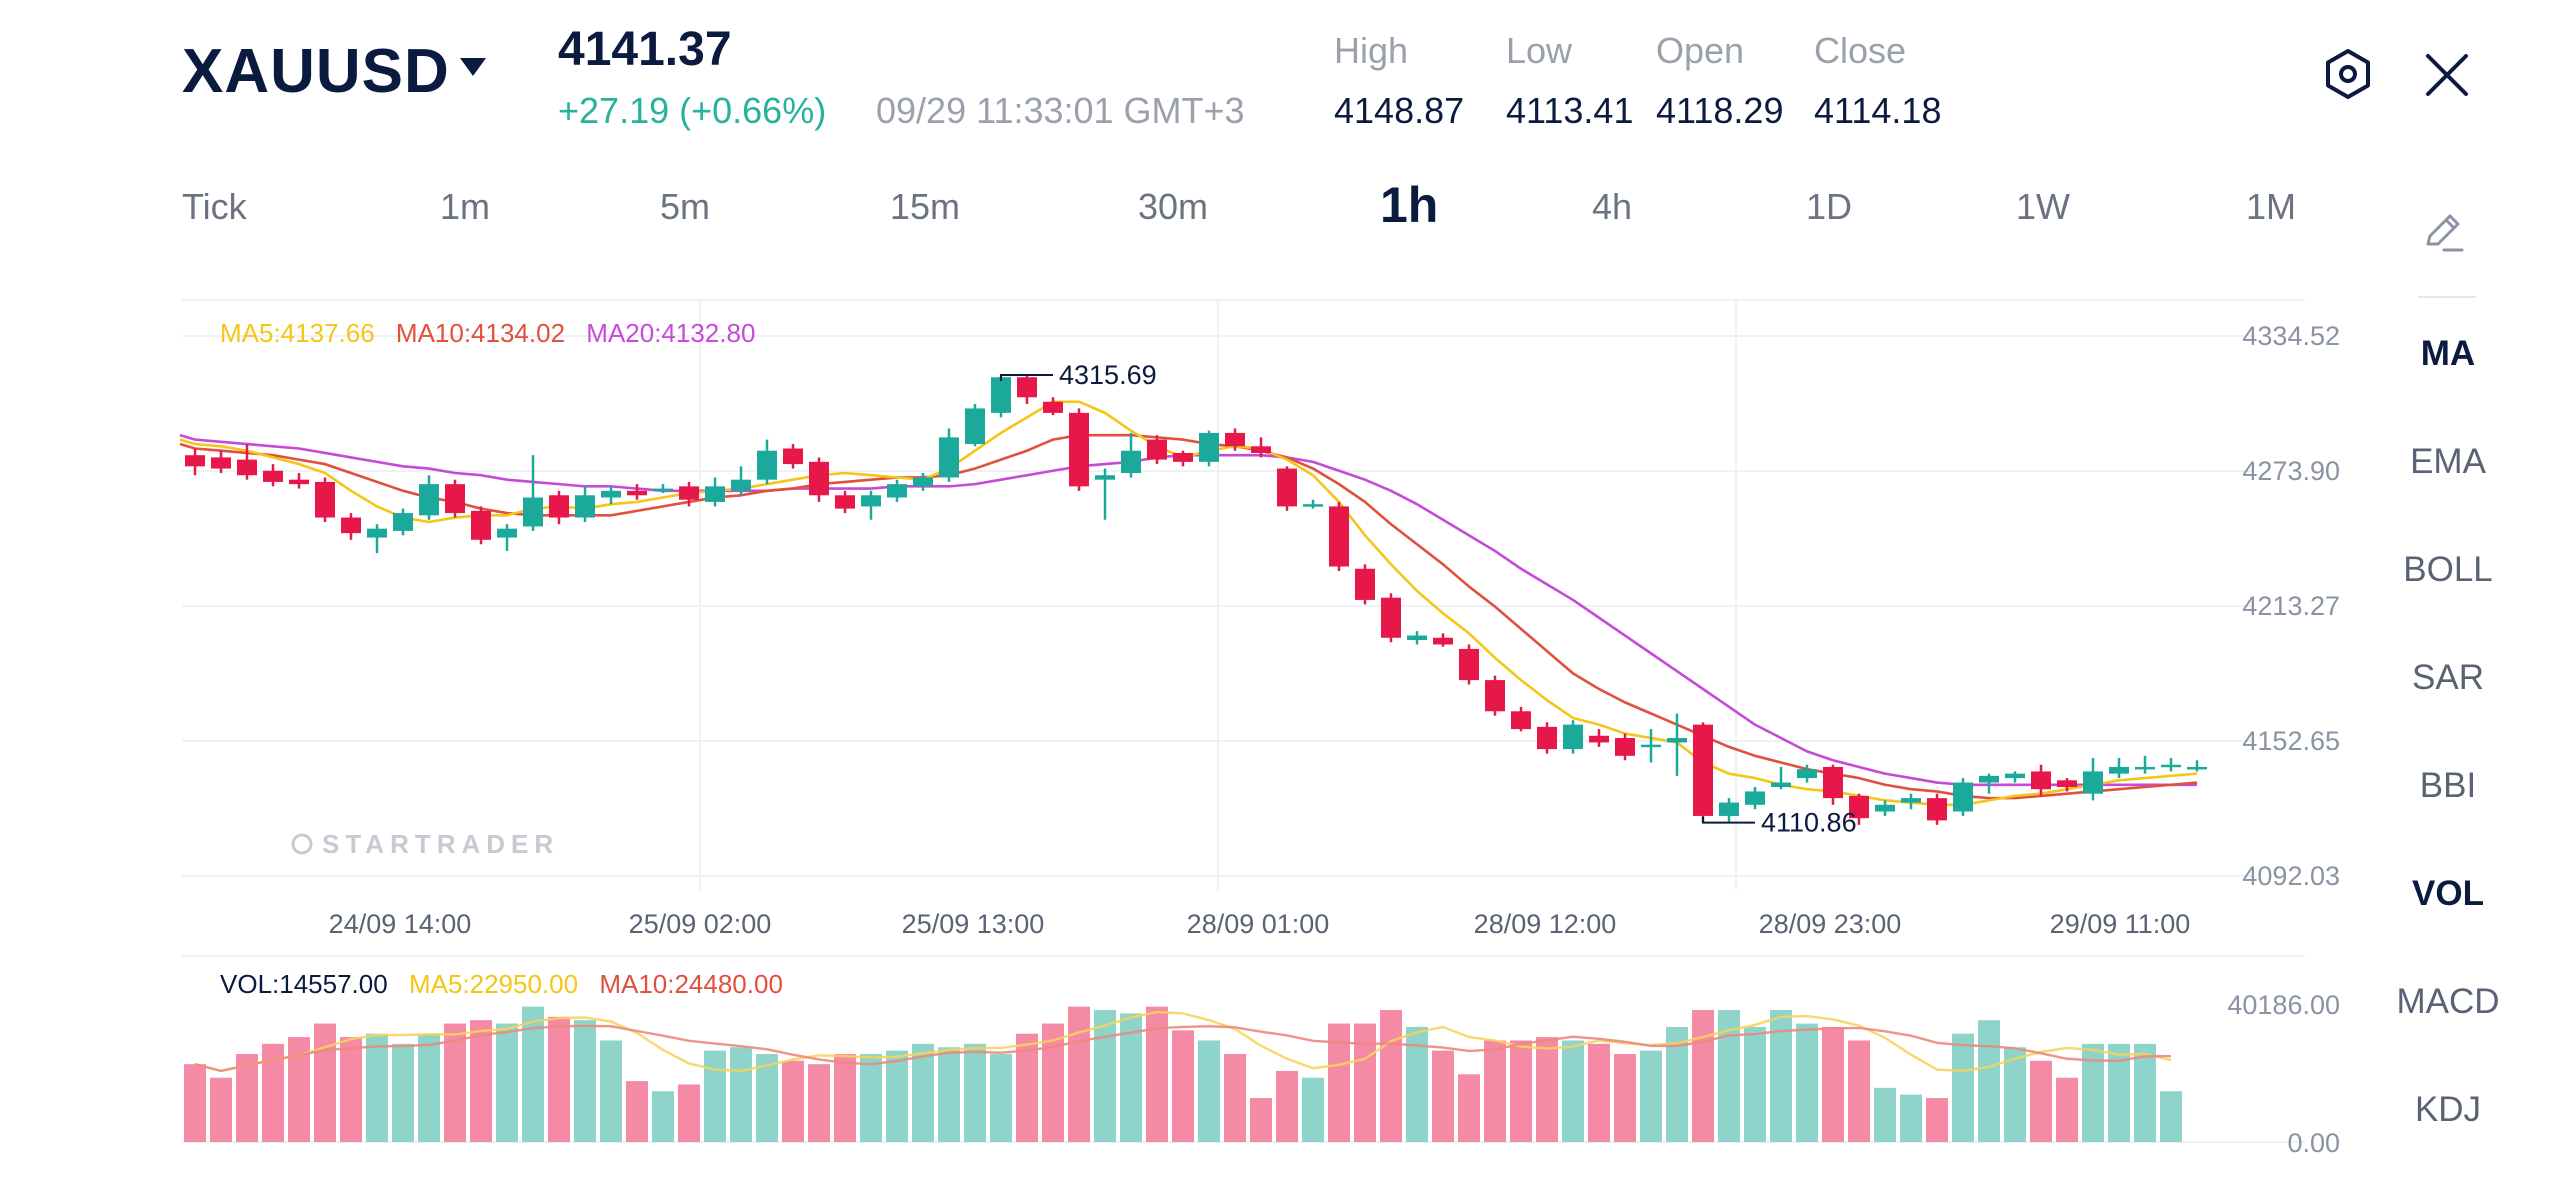 The image size is (2560, 1177). What do you see at coordinates (2271, 206) in the screenshot?
I see `tab-1mo: 1M` at bounding box center [2271, 206].